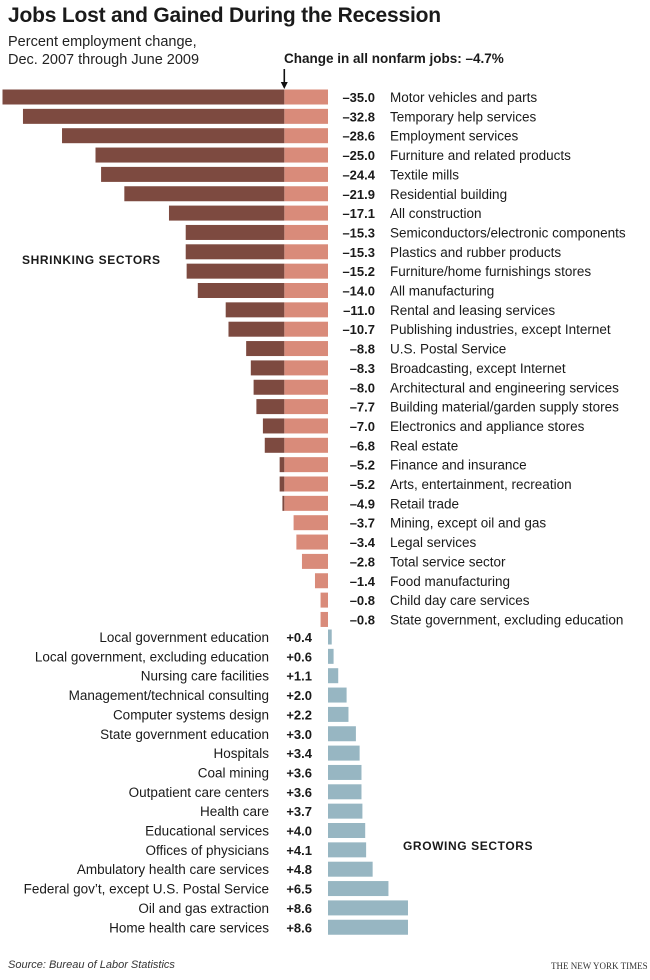 This screenshot has width=650, height=980. Describe the element at coordinates (207, 850) in the screenshot. I see `category-label: Offices of physicians` at that location.